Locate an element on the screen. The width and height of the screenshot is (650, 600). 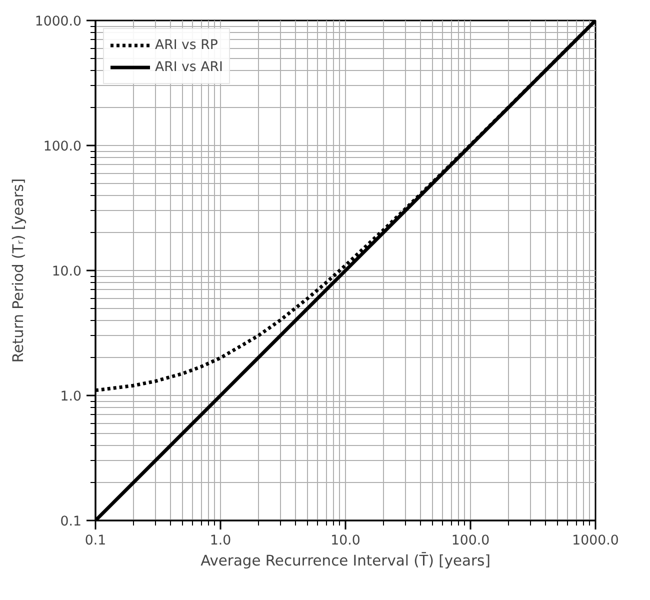
x-tick-label: 1000.0 is located at coordinates (595, 541).